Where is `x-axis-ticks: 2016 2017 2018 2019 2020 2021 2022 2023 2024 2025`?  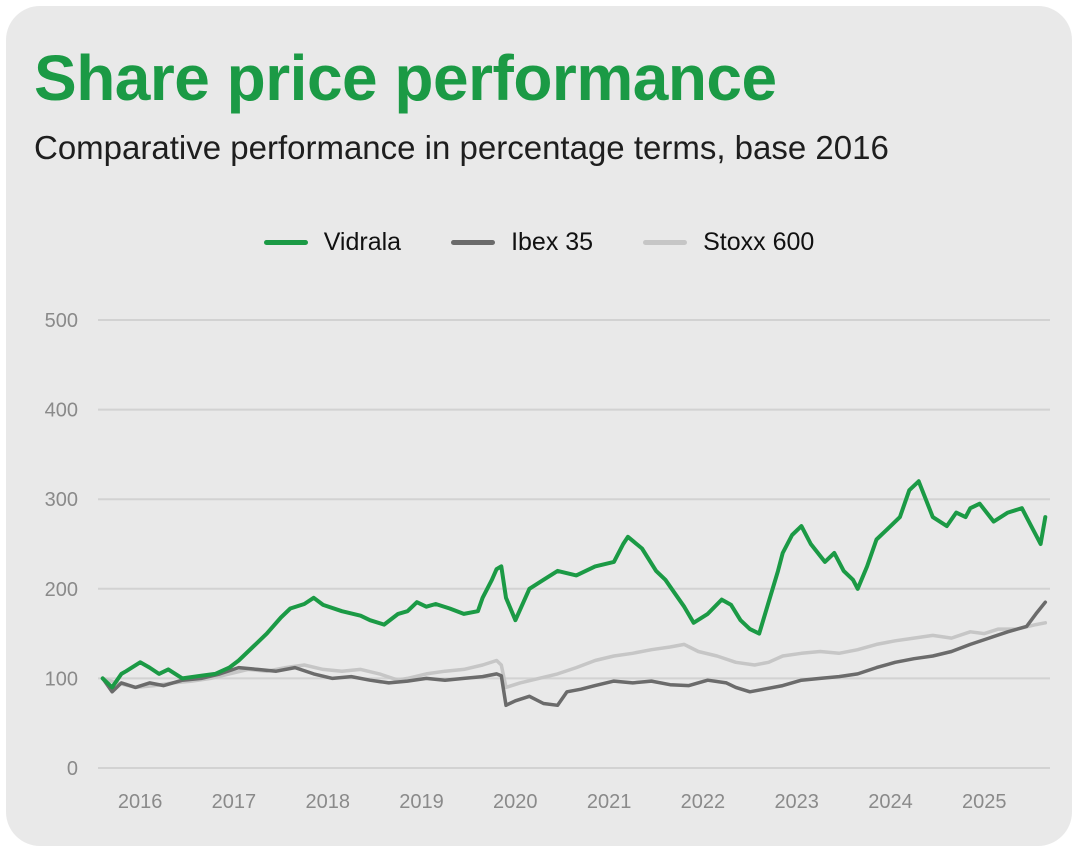
x-axis-ticks: 2016 2017 2018 2019 2020 2021 2022 2023 2024 2025 is located at coordinates (562, 802).